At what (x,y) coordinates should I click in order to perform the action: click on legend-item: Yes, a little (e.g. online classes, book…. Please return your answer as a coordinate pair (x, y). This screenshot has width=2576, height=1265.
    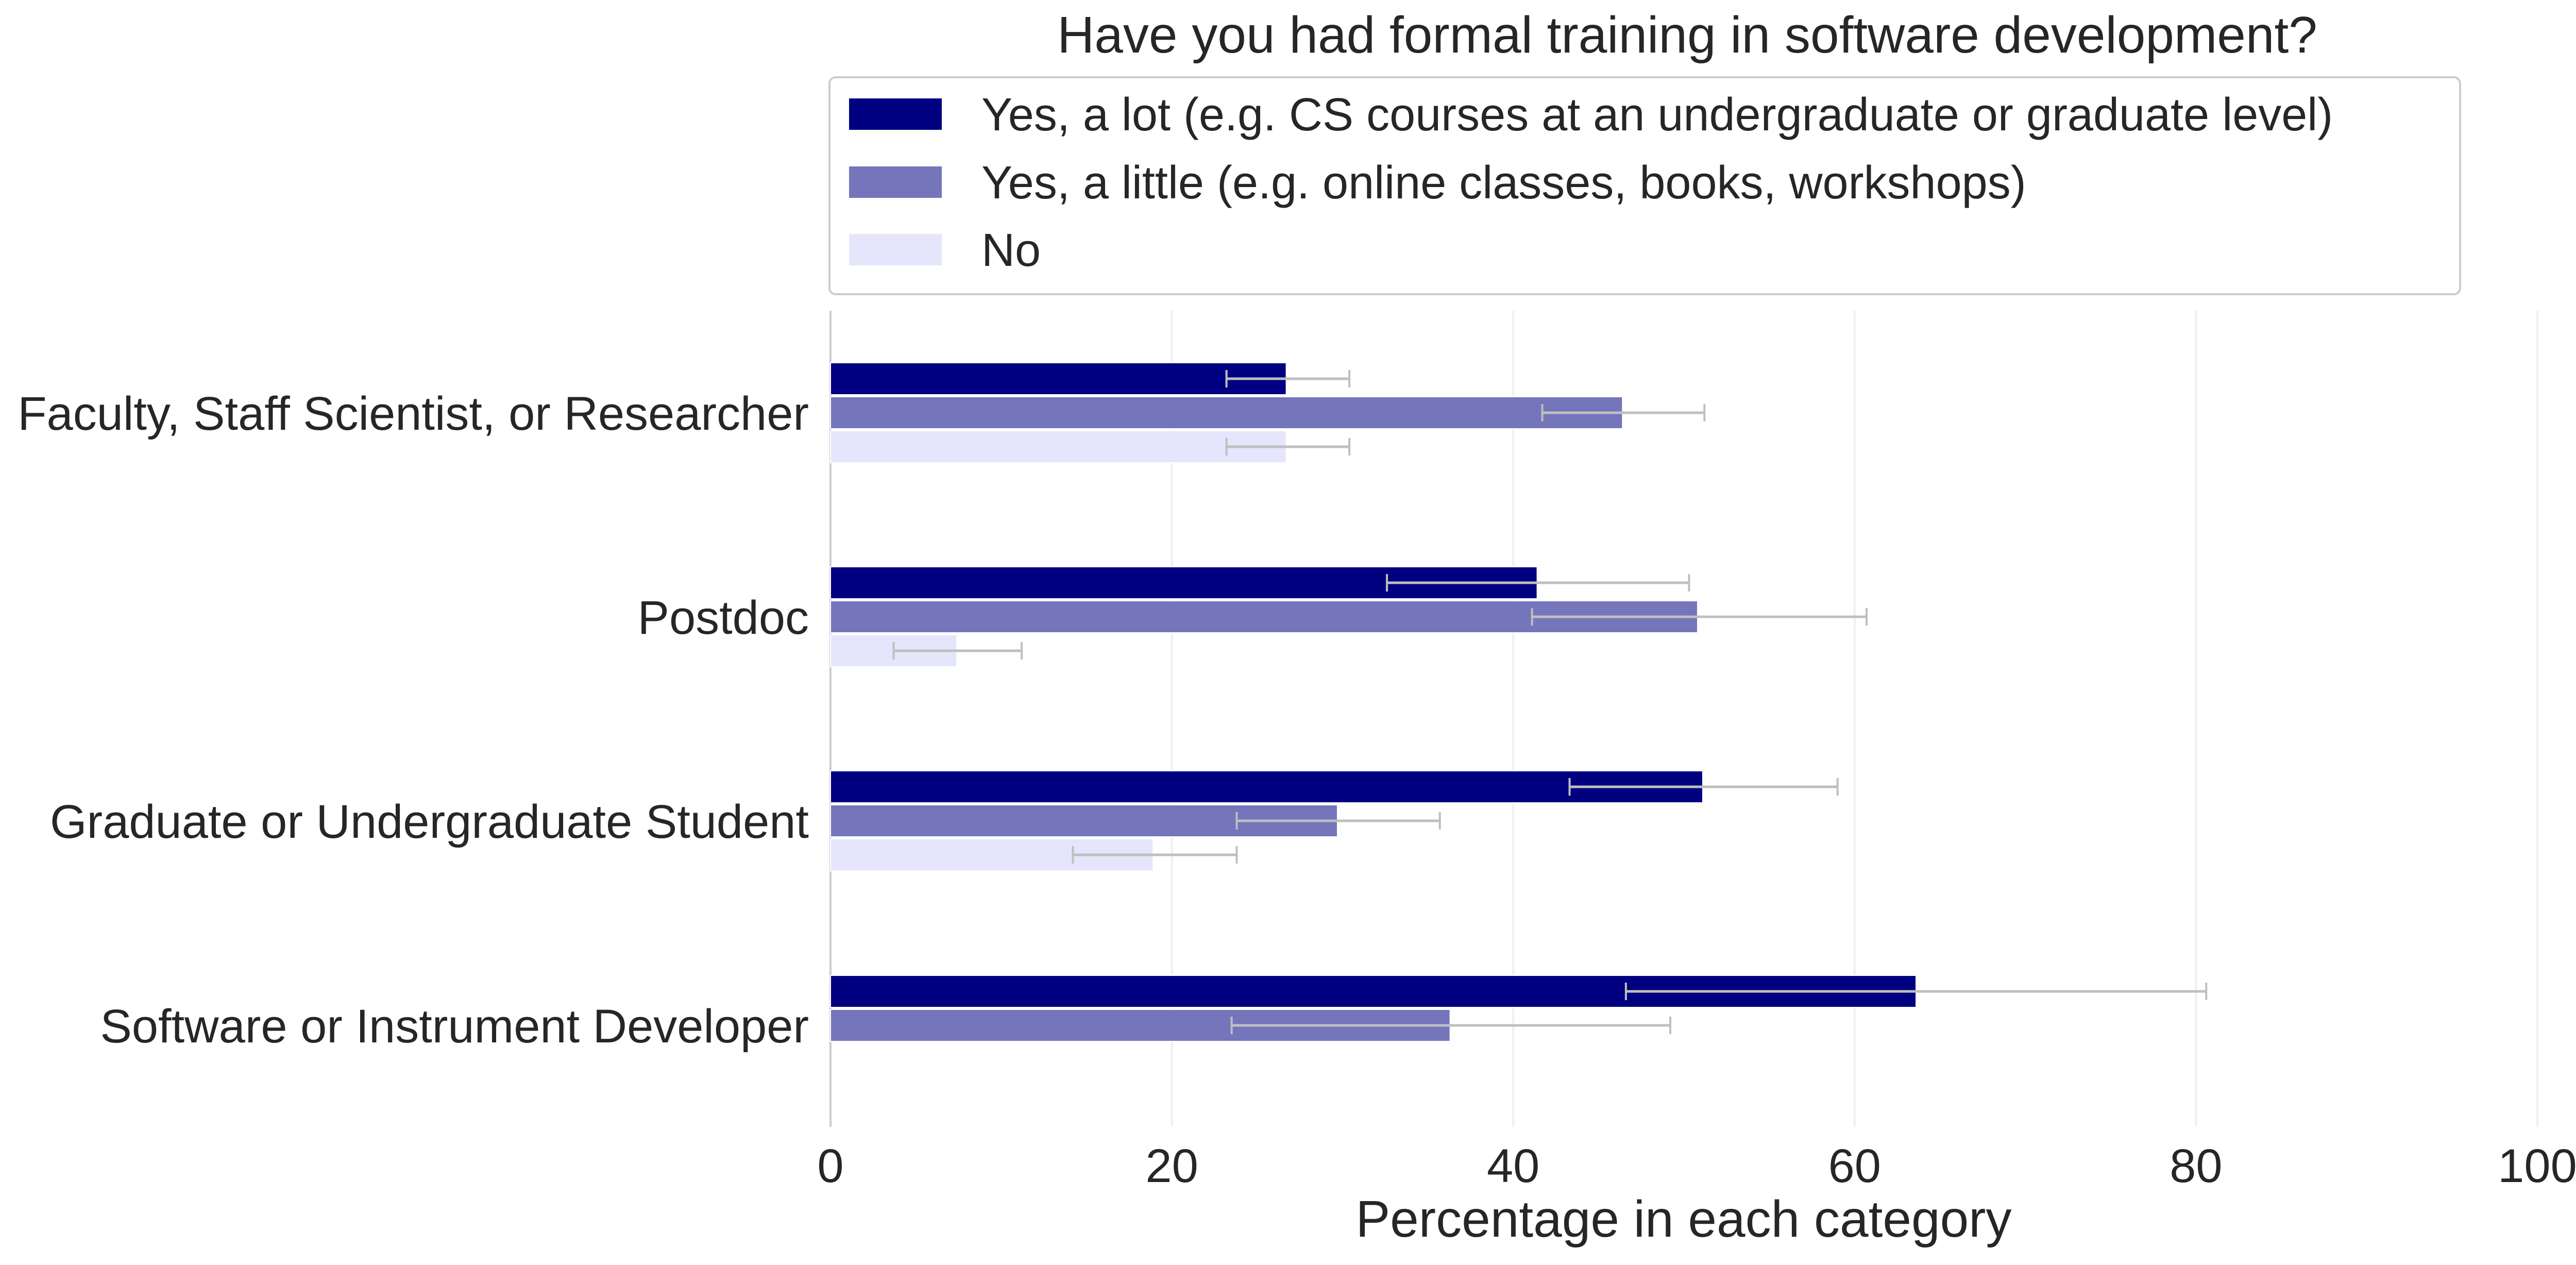
    Looking at the image, I should click on (1437, 183).